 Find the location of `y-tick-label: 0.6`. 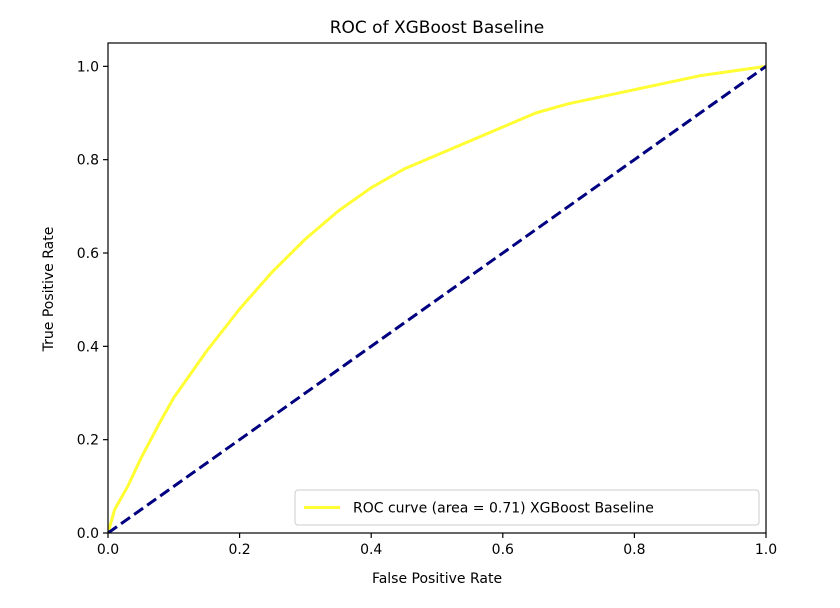

y-tick-label: 0.6 is located at coordinates (88, 254).